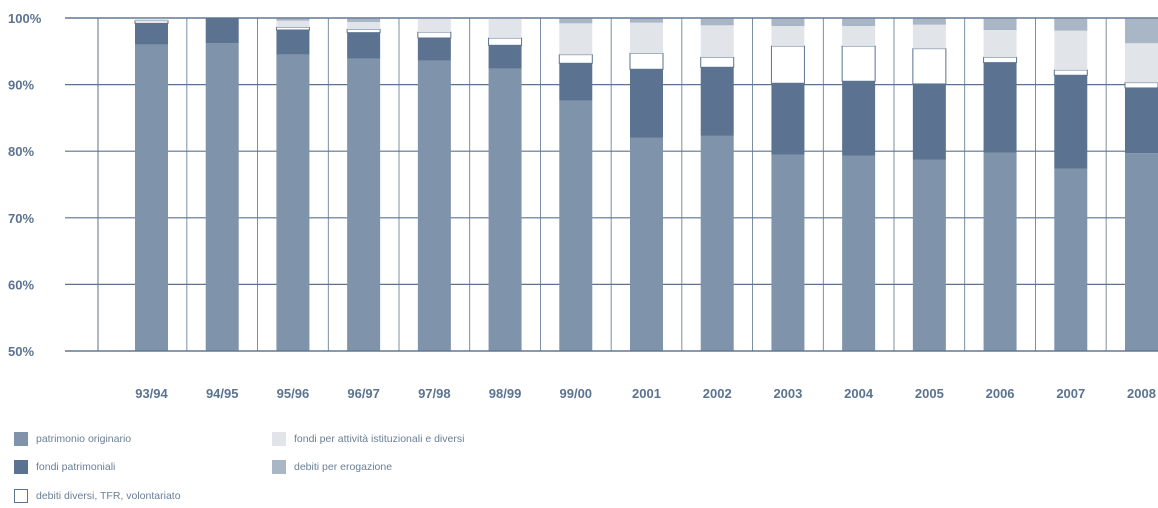  I want to click on bar-segment-2002-s2, so click(717, 62).